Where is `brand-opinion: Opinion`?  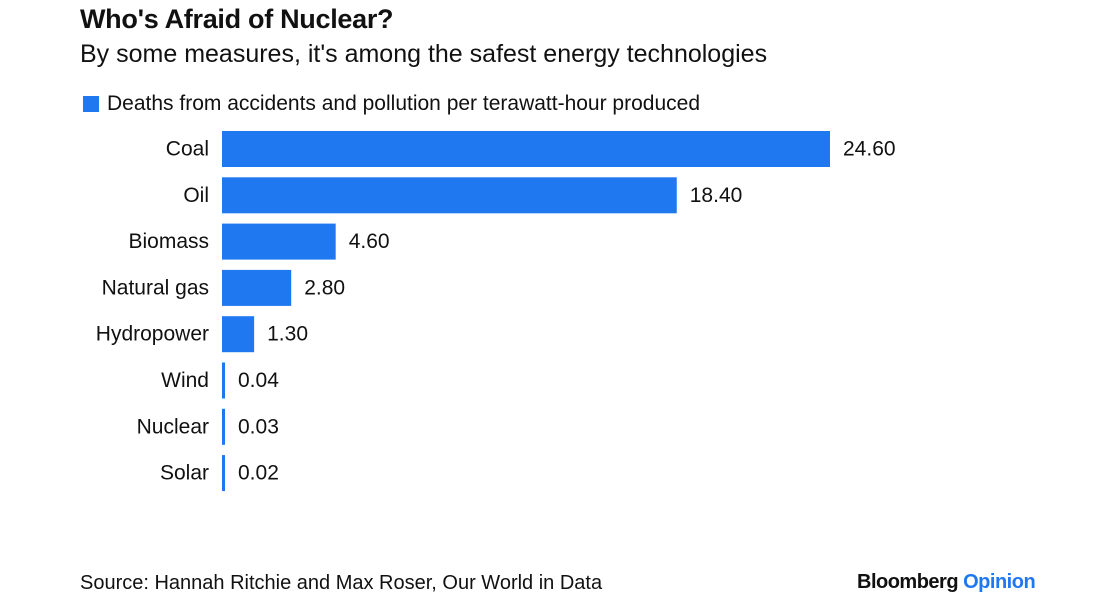 brand-opinion: Opinion is located at coordinates (999, 582).